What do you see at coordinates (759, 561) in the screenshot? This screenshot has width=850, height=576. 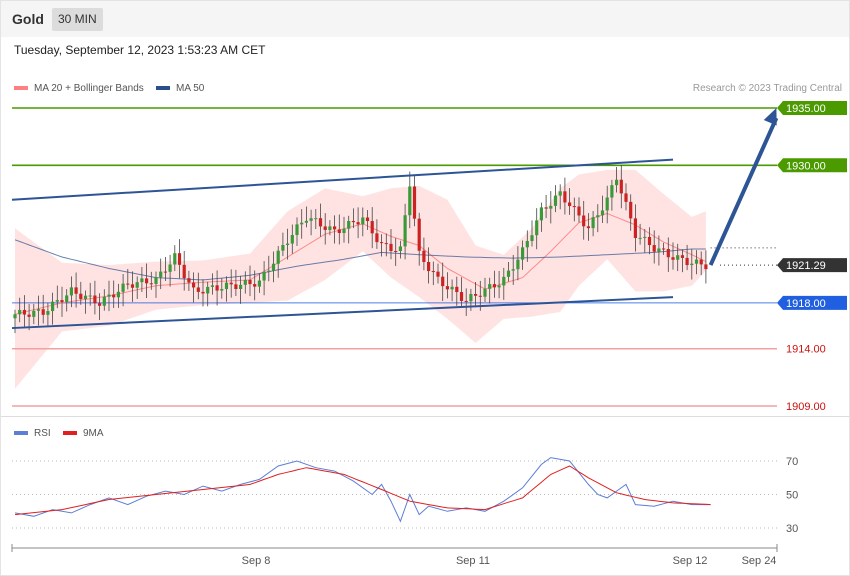 I see `x-axis-label-3: Sep 24` at bounding box center [759, 561].